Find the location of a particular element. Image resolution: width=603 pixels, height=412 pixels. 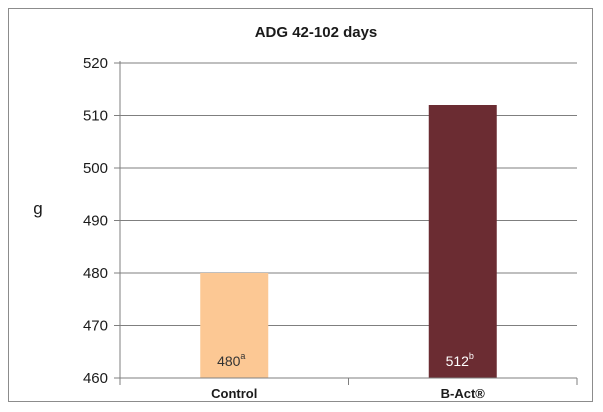

chart-title: ADG 42-102 days is located at coordinates (316, 32).